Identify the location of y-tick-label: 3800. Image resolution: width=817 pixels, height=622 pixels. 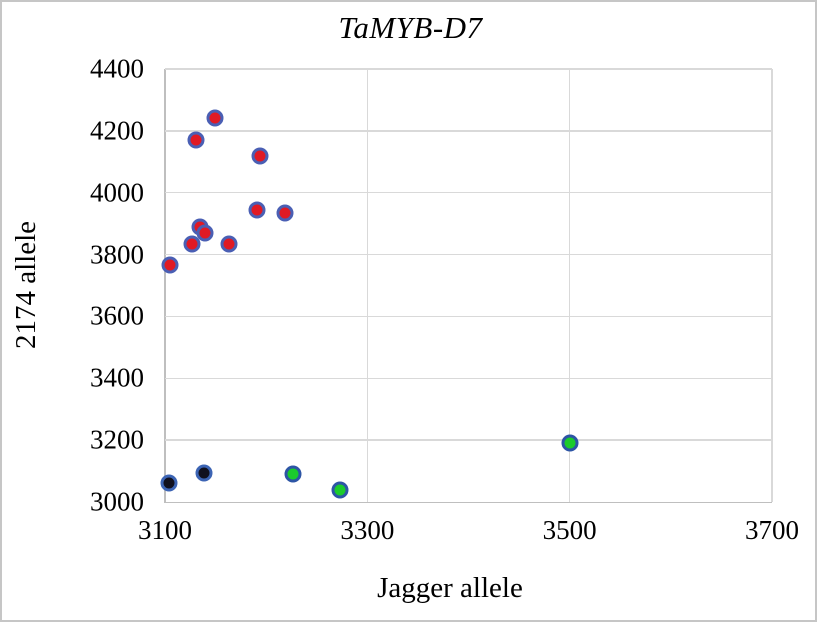
(117, 254).